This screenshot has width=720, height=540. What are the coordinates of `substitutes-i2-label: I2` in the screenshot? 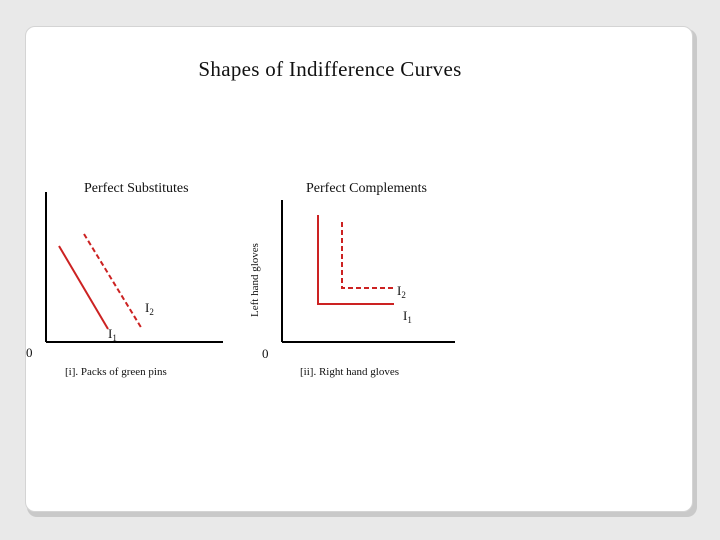 It's located at (149, 308).